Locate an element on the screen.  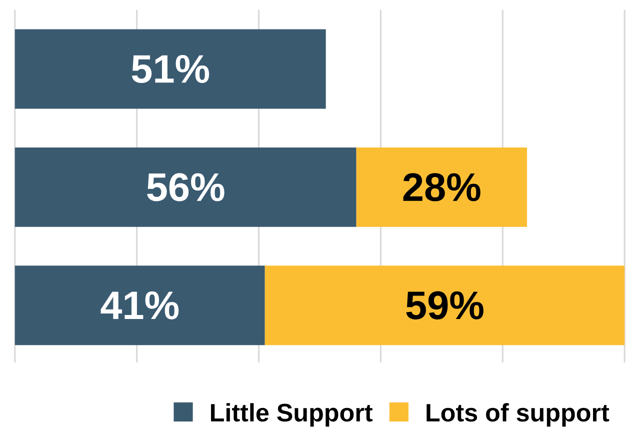
legend-label: Lots of support is located at coordinates (518, 415).